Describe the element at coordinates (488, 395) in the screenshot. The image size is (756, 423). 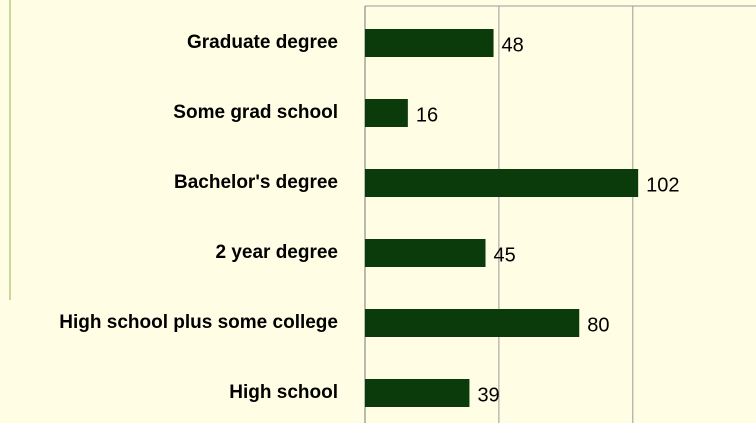
I see `value-label: 39` at that location.